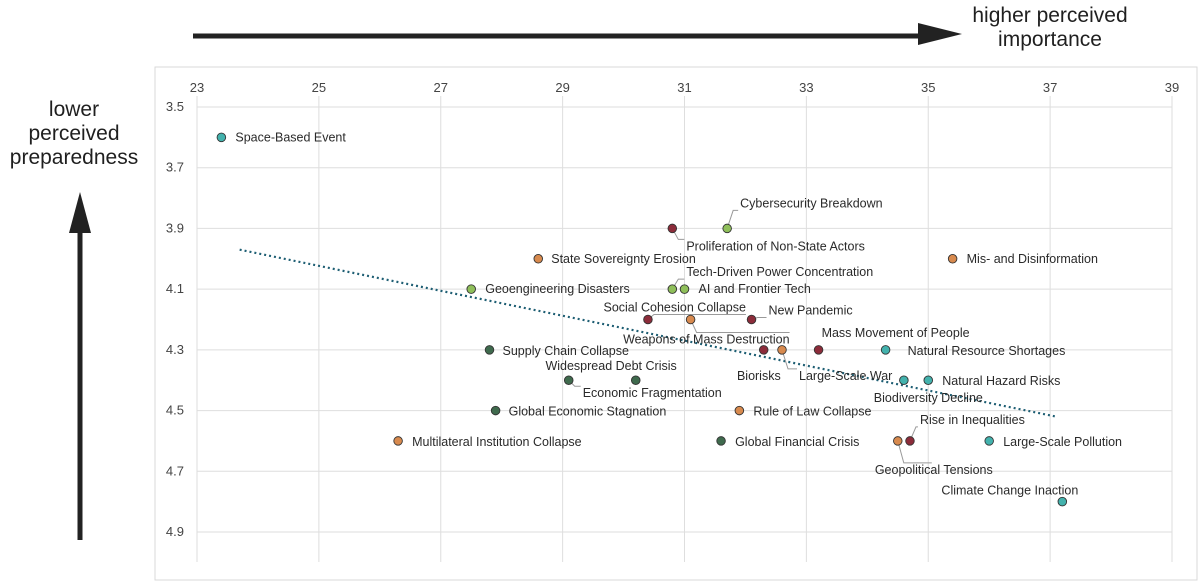  Describe the element at coordinates (934, 470) in the screenshot. I see `data-label: Geopolitical Tensions` at that location.